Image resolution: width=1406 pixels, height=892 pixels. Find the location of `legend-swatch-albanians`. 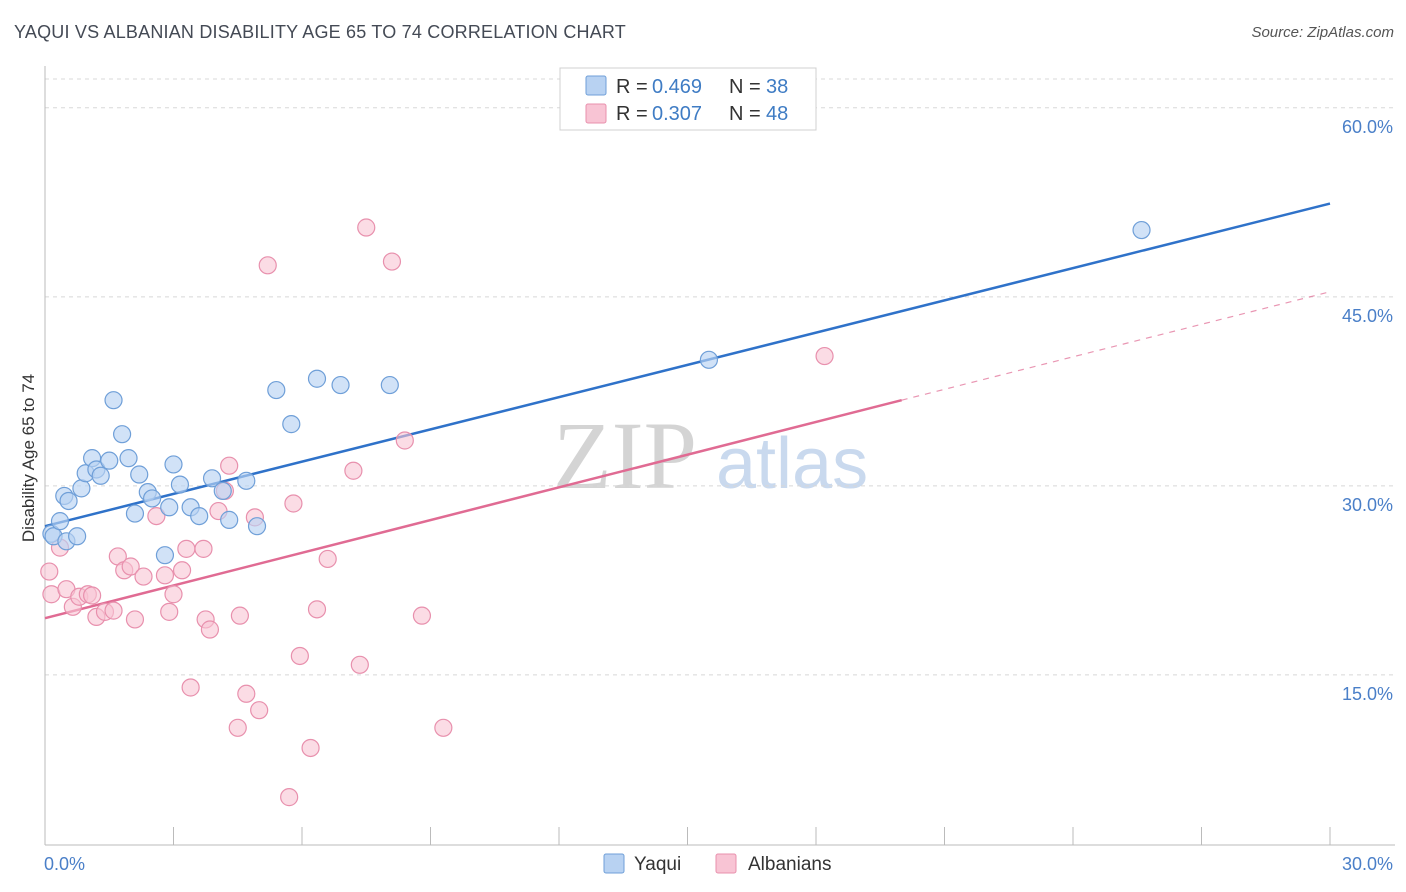

legend-swatch-albanians is located at coordinates (596, 113).